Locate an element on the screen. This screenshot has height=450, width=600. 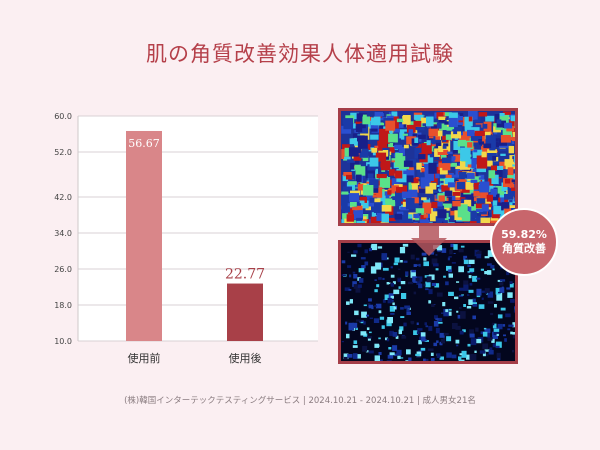
improvement-badge: 59.82% 角質改善 is located at coordinates (524, 242).